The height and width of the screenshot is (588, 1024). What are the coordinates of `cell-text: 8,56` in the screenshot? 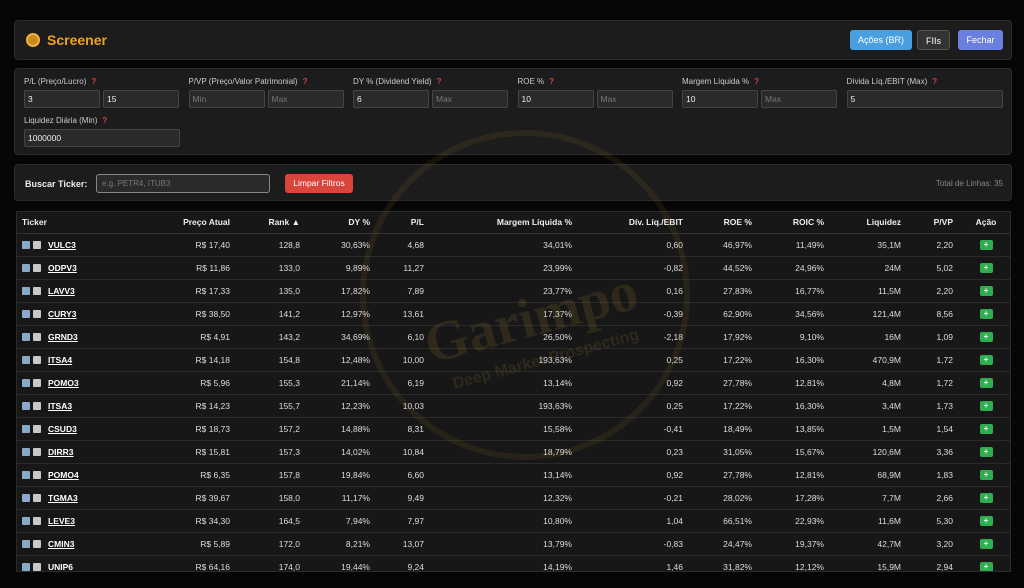 It's located at (944, 313).